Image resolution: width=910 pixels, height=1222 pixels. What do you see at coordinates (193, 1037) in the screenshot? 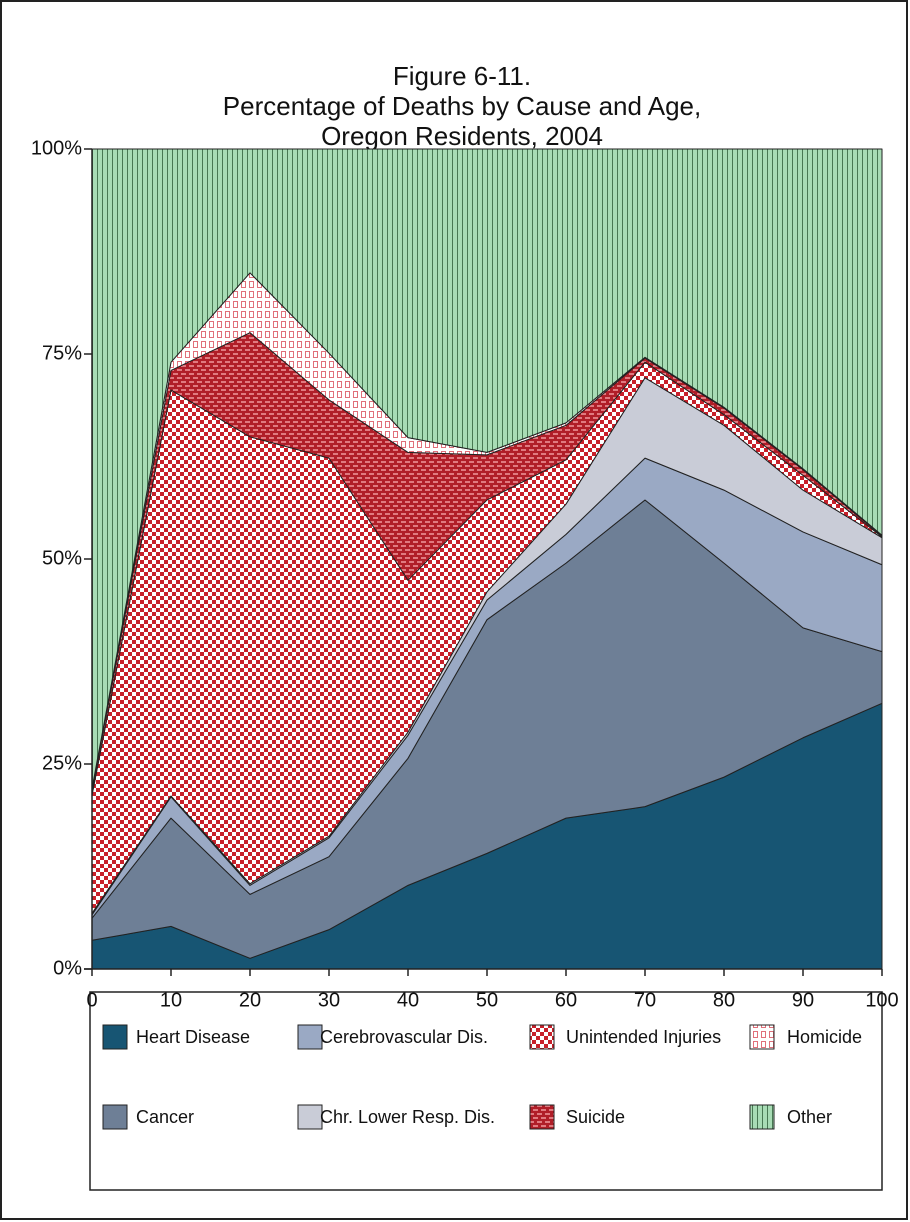
I see `legend-label: Heart Disease` at bounding box center [193, 1037].